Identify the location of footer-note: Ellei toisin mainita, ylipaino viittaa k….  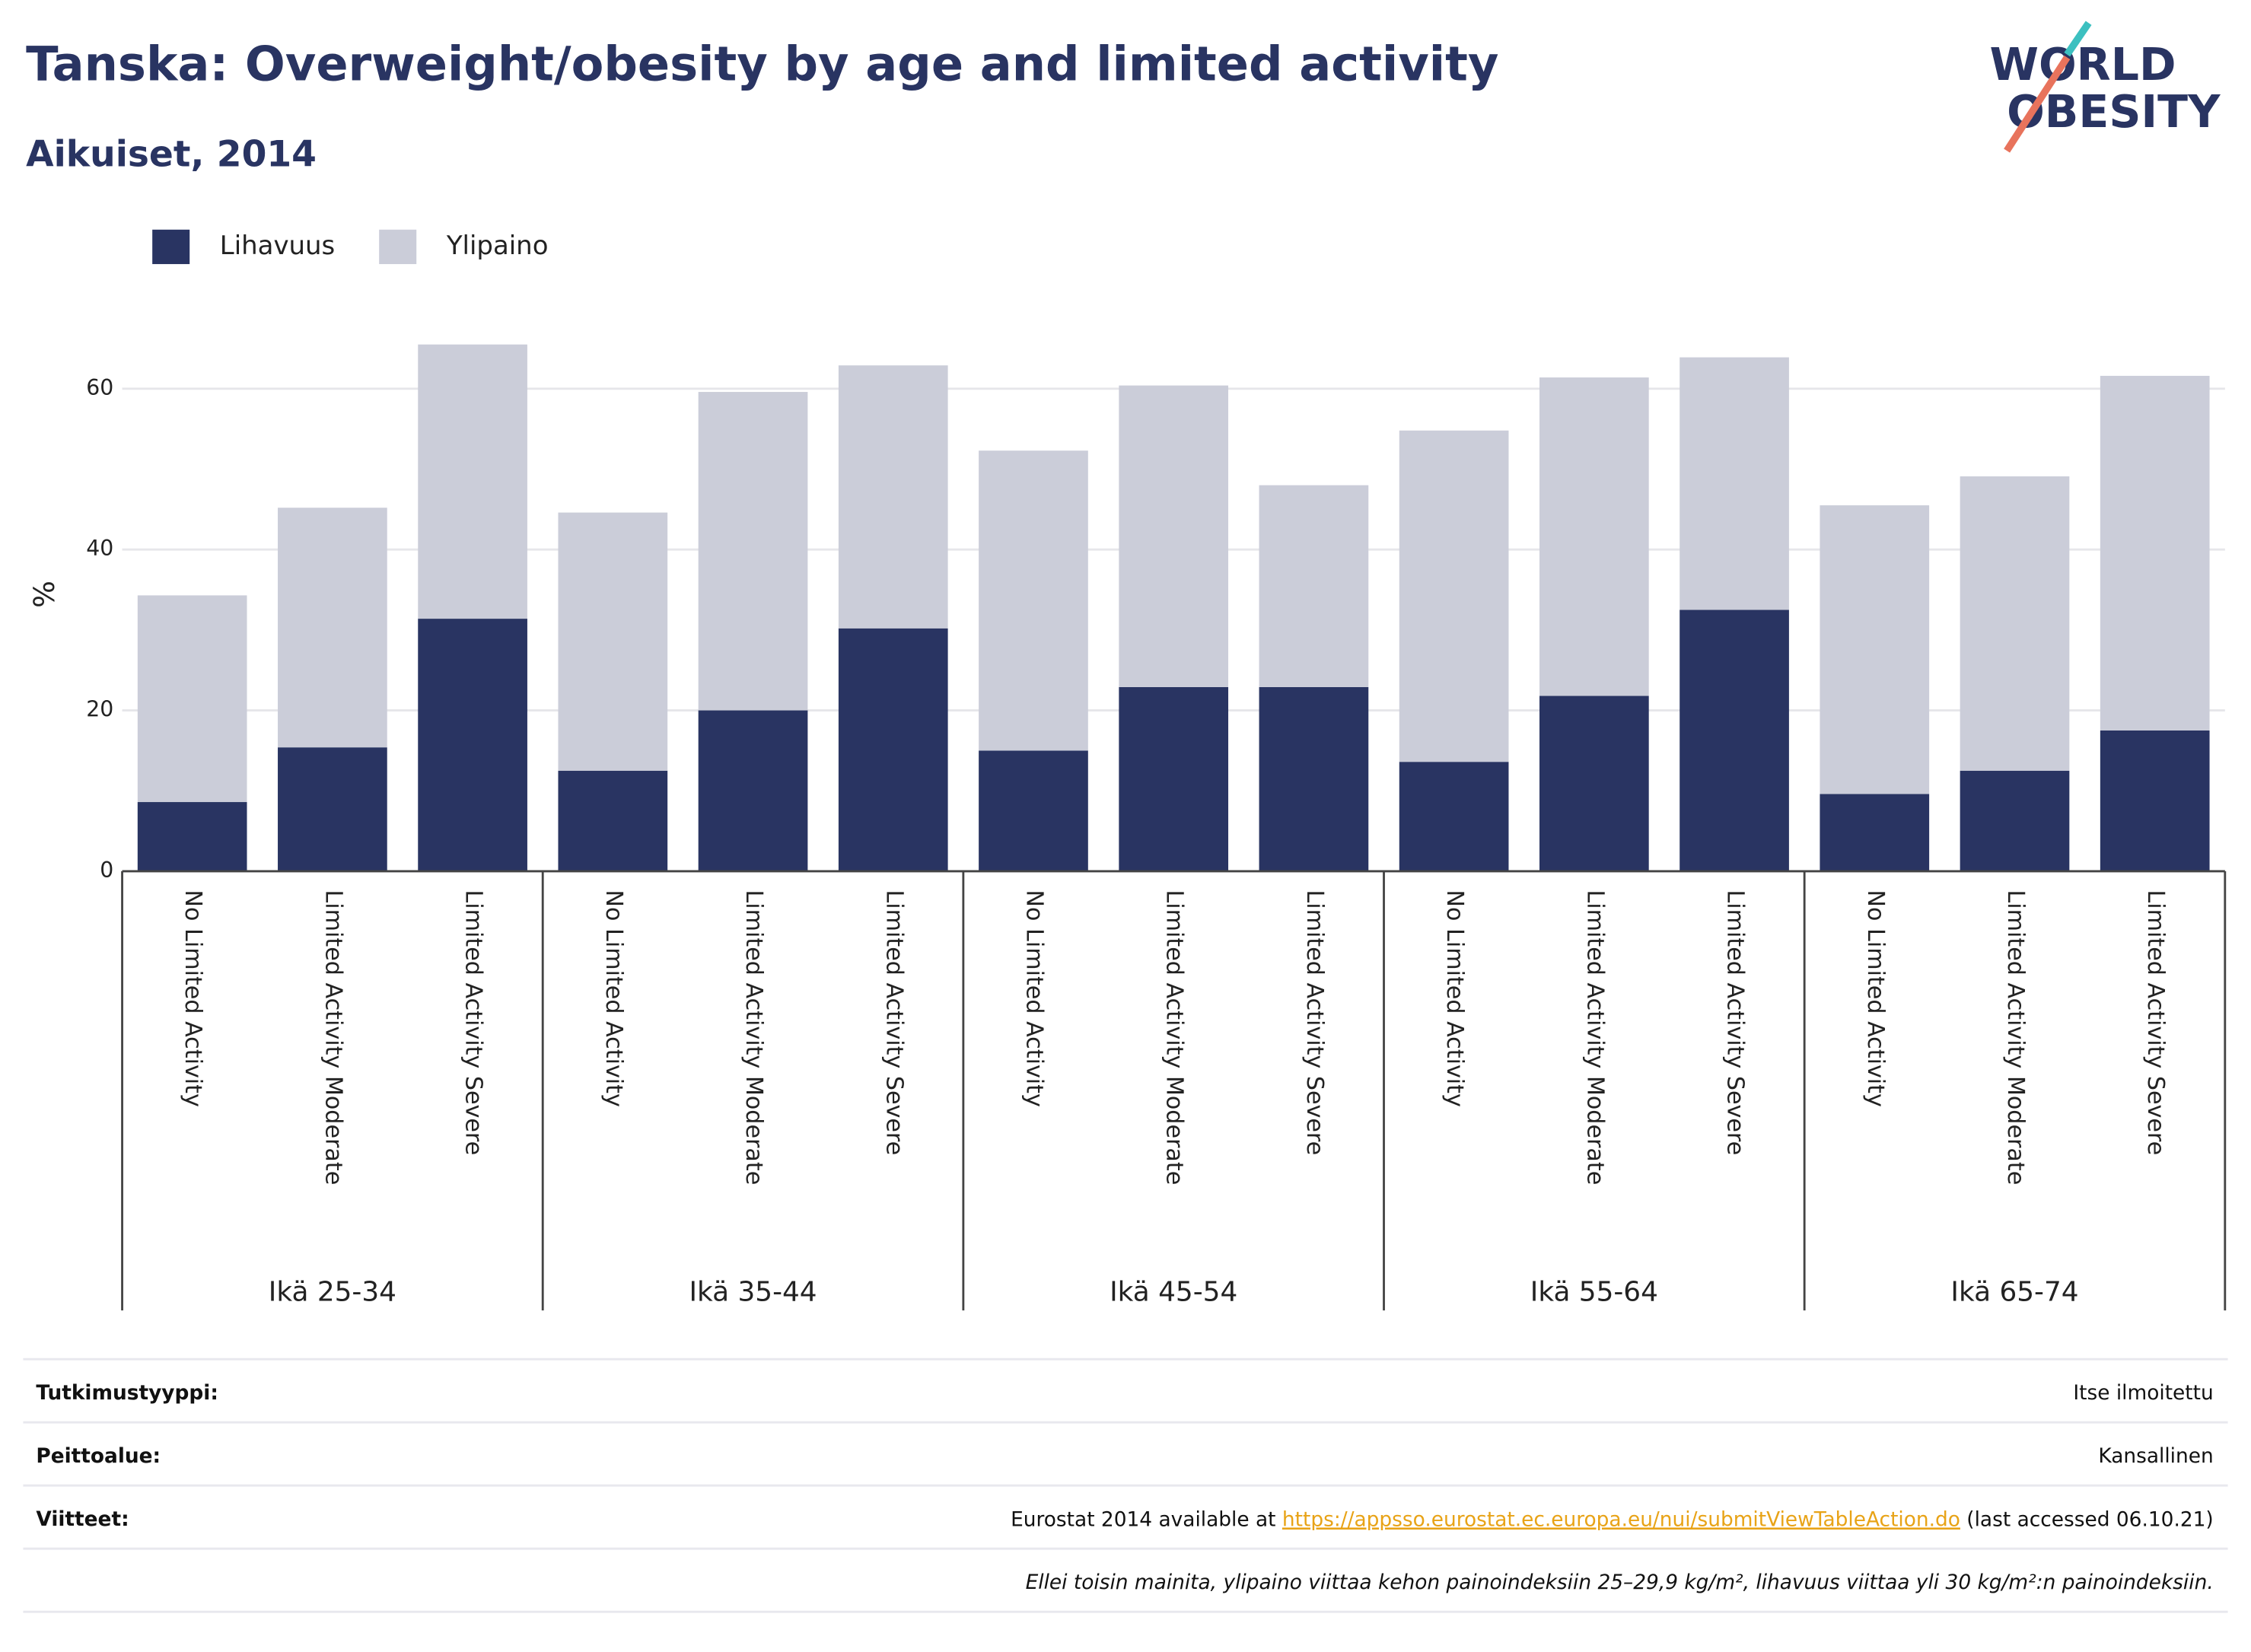
(1620, 1582).